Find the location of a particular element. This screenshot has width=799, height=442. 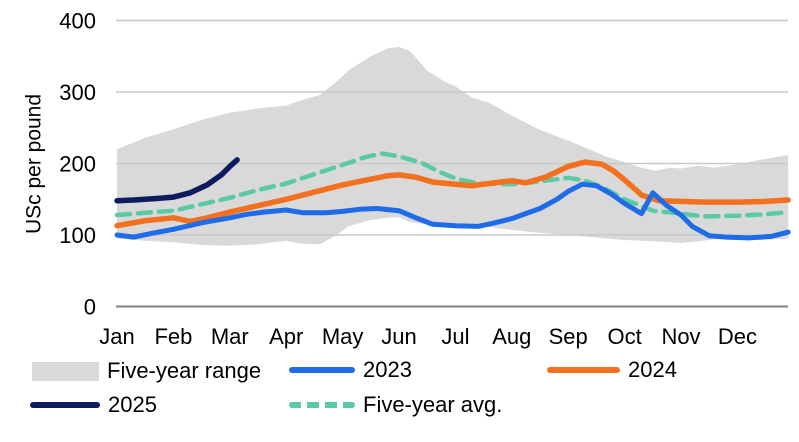

y-tick-label-300: 300 is located at coordinates (77, 92).